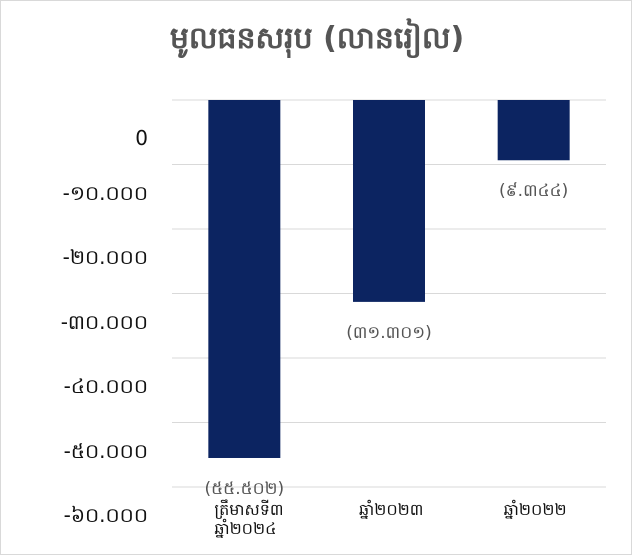 The image size is (632, 555). Describe the element at coordinates (389, 332) in the screenshot. I see `data-label: (៣១.៣០១)` at that location.